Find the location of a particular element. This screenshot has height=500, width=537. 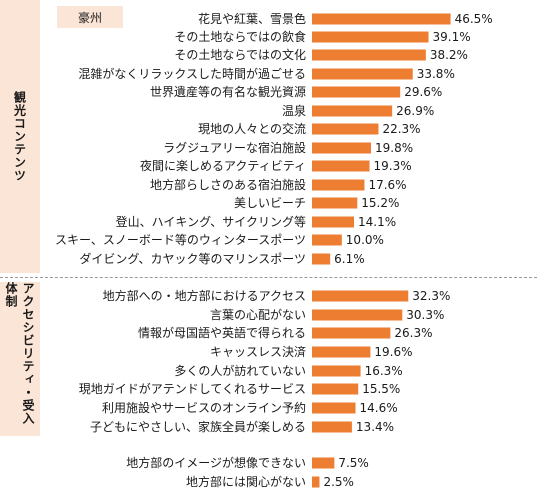

category-label: 利用施設やサービスのオンライン予約 is located at coordinates (204, 407).